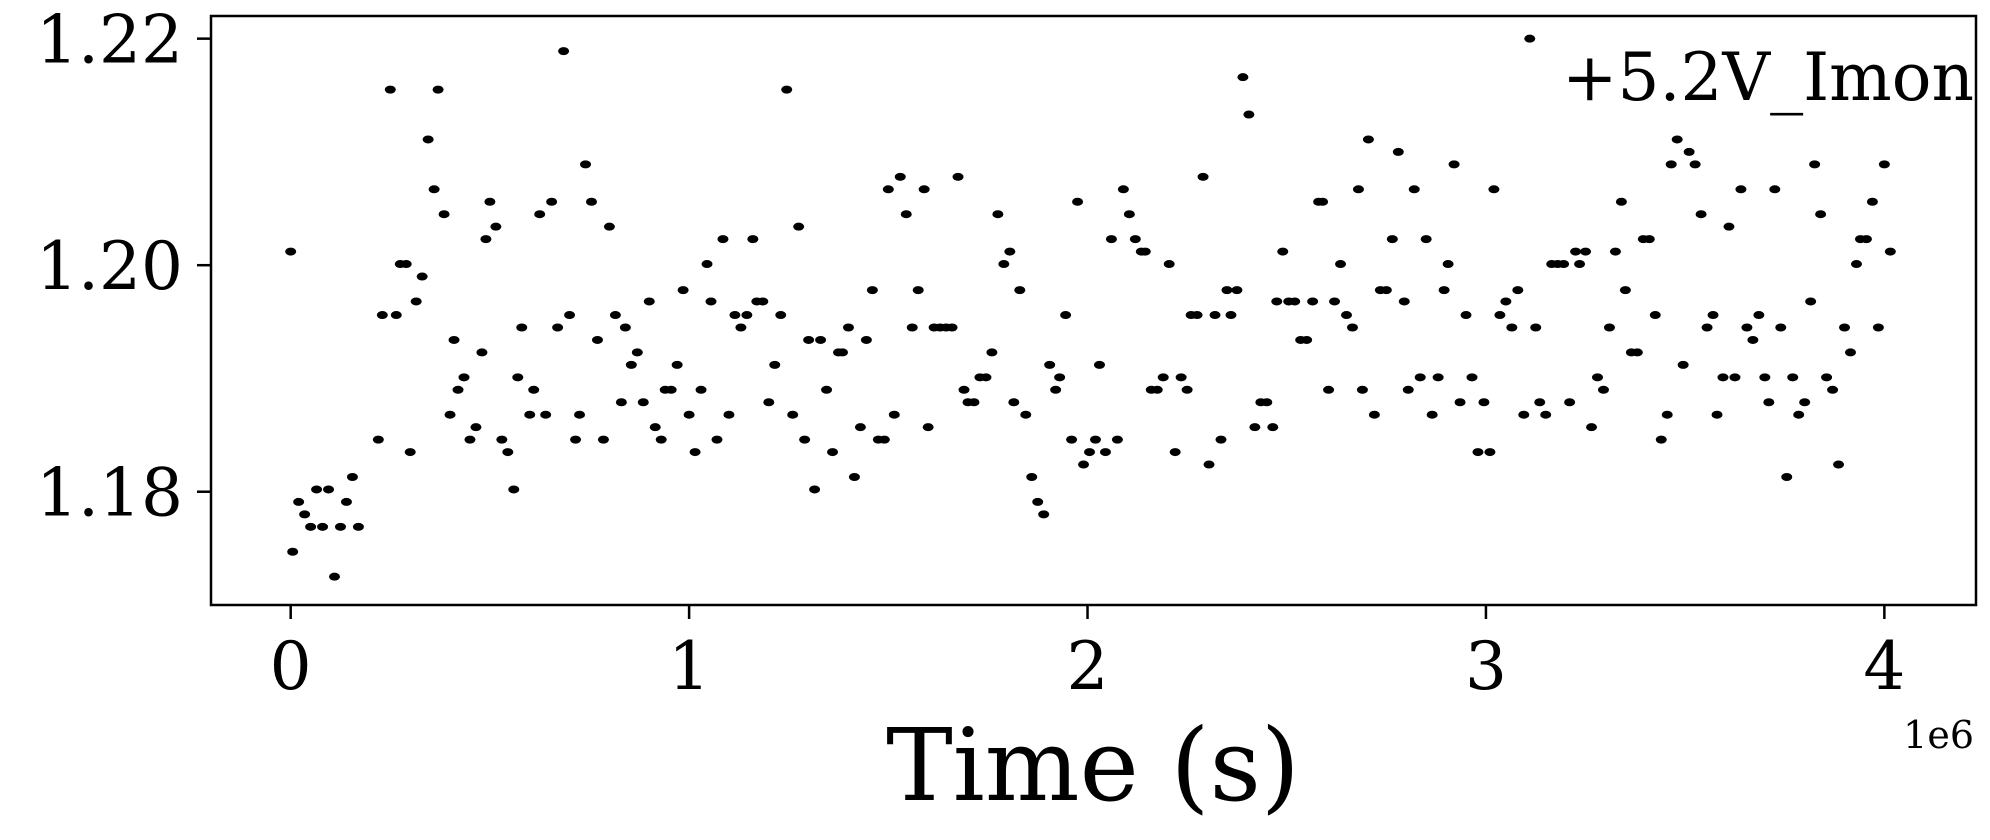 The image size is (1990, 840). I want to click on x-tick-label: 0, so click(291, 666).